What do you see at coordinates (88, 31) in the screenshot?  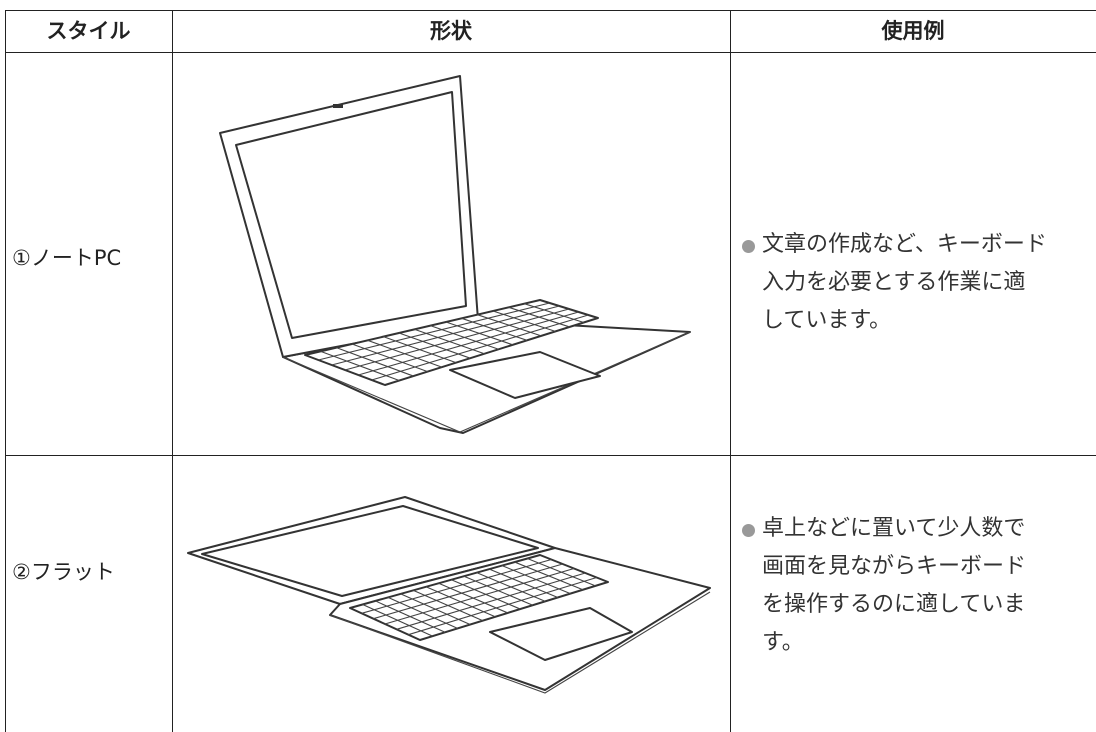 I see `header-cell: スタイル` at bounding box center [88, 31].